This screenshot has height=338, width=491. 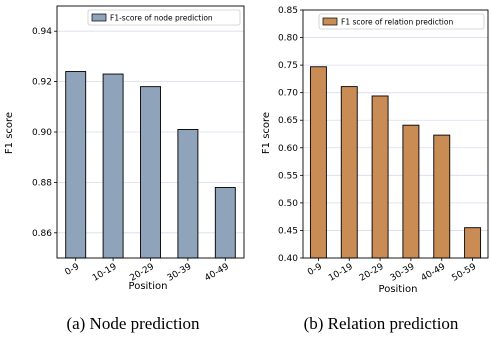 I want to click on y-tick-label: 0.94, so click(x=42, y=32).